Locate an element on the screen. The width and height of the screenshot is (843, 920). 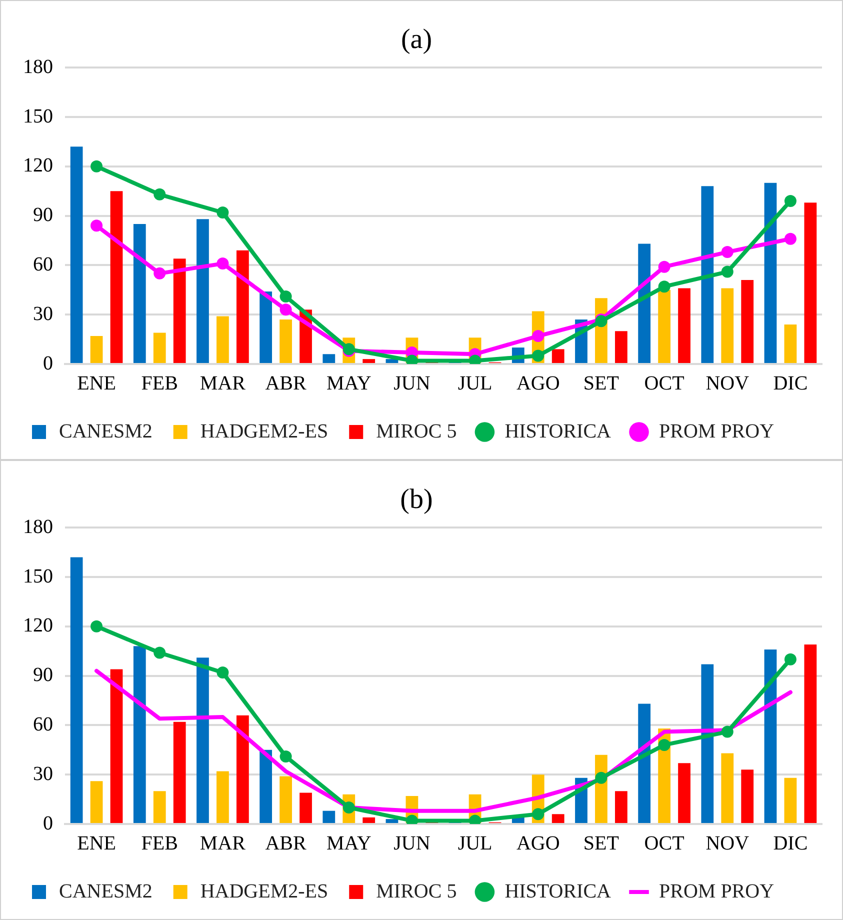
x-tick-label: ENE is located at coordinates (96, 843).